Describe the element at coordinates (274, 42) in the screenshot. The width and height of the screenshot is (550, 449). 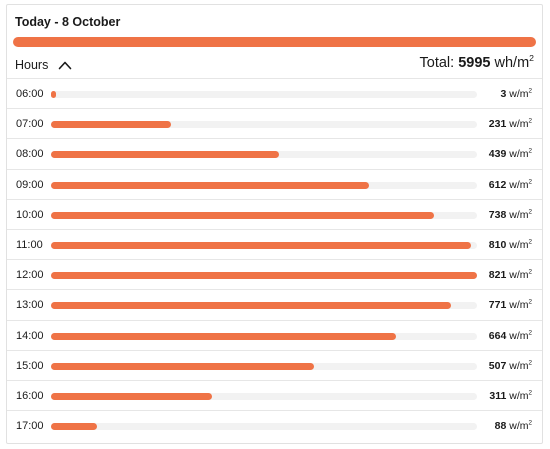
I see `daily-summary-bar` at that location.